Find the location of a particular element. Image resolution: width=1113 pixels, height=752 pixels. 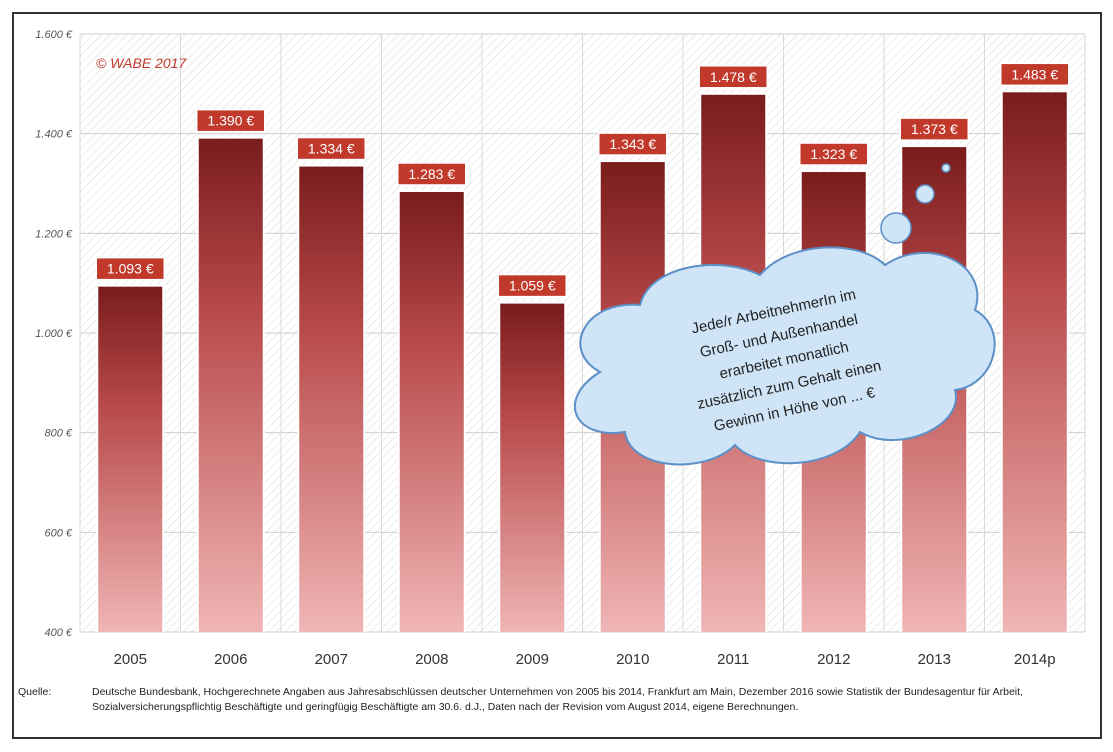

bar-2006 is located at coordinates (230, 385).